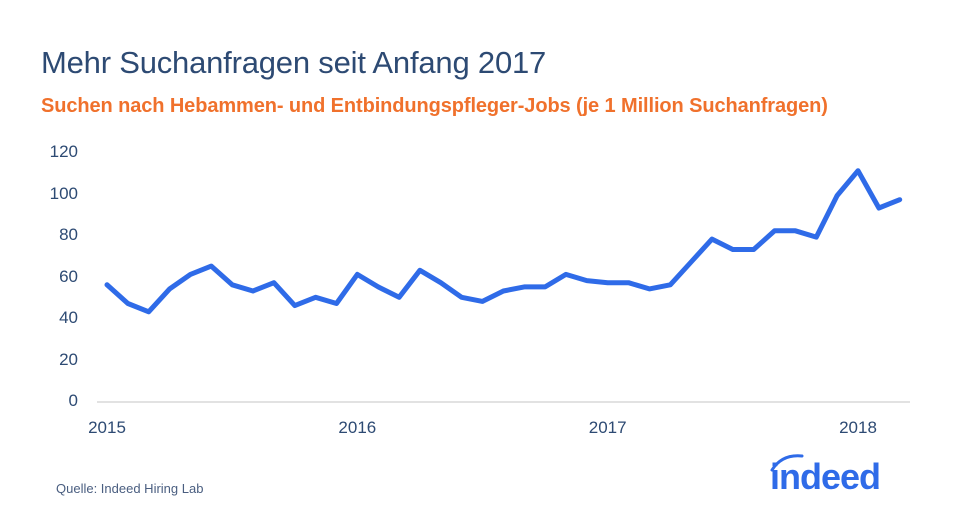 Image resolution: width=975 pixels, height=525 pixels. Describe the element at coordinates (107, 427) in the screenshot. I see `x-tick-label: 2015` at that location.